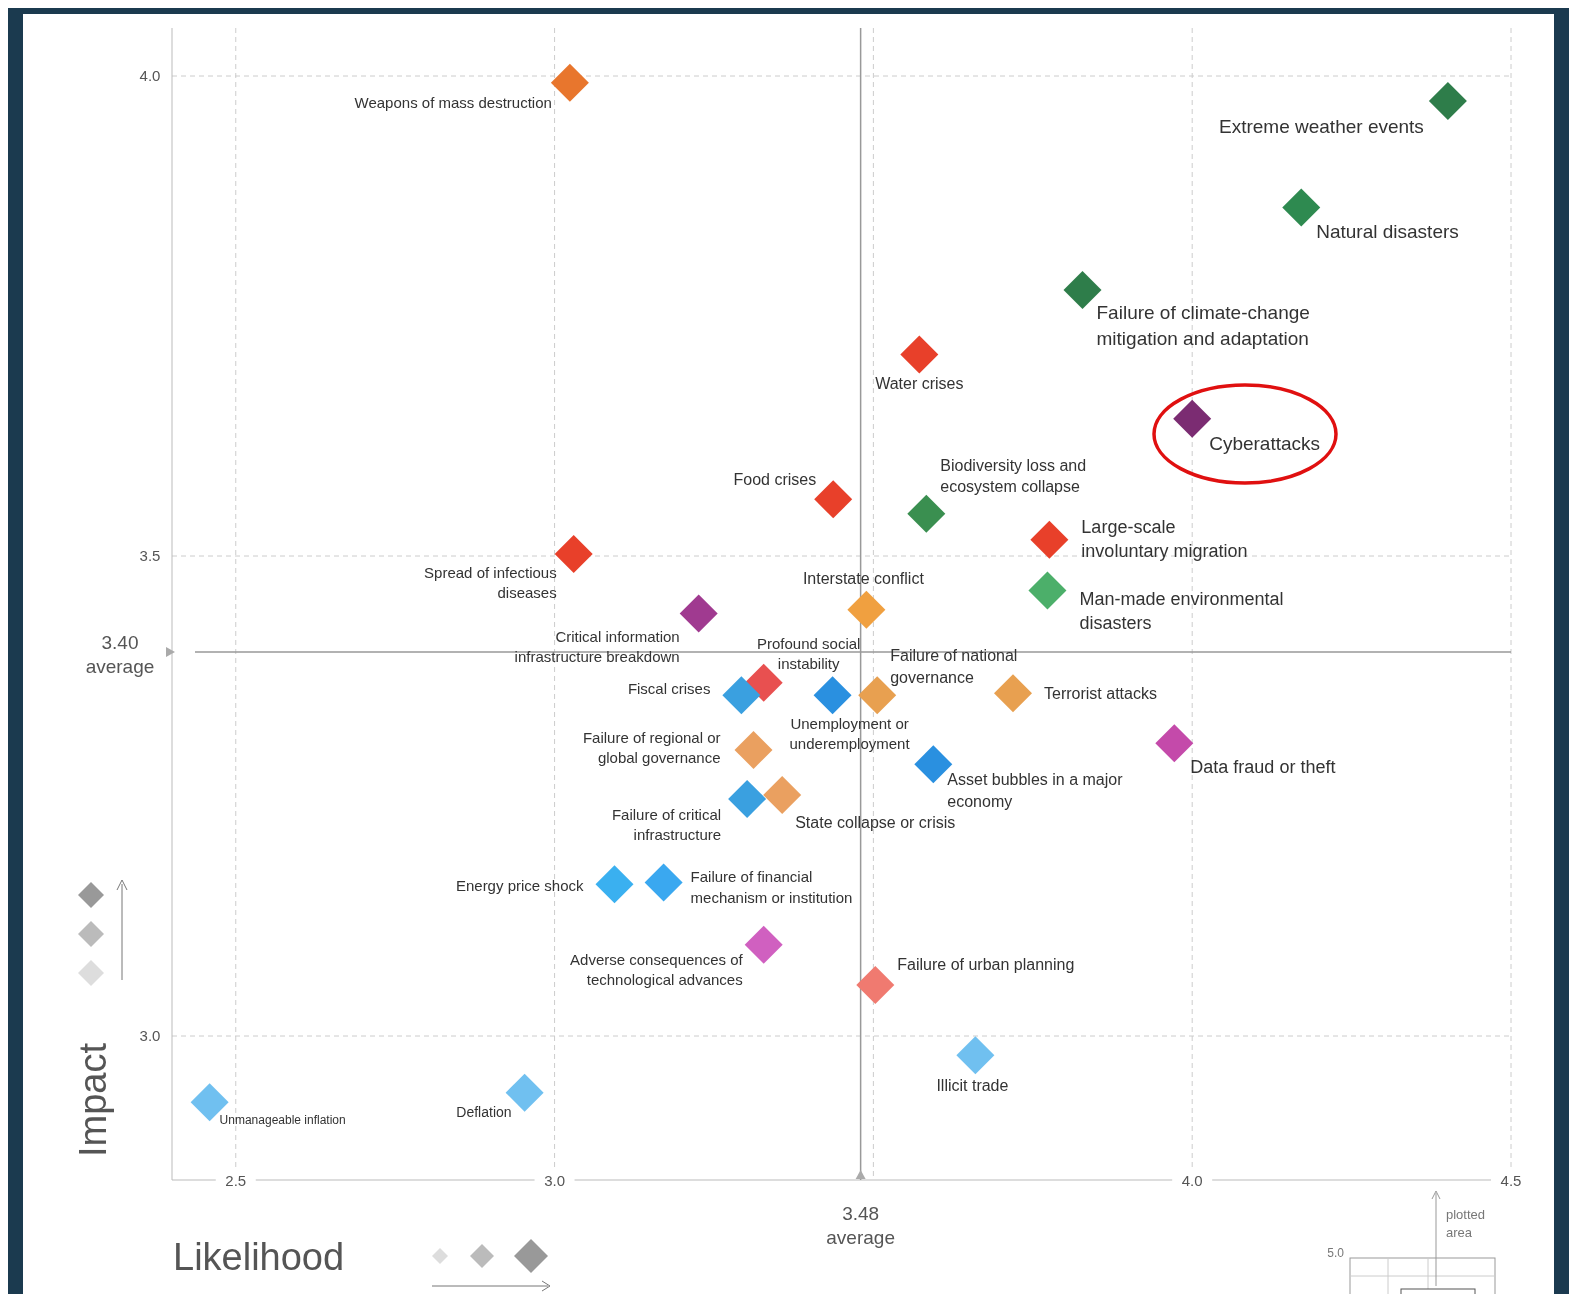  Describe the element at coordinates (863, 578) in the screenshot. I see `data-label: Interstate conflict` at that location.